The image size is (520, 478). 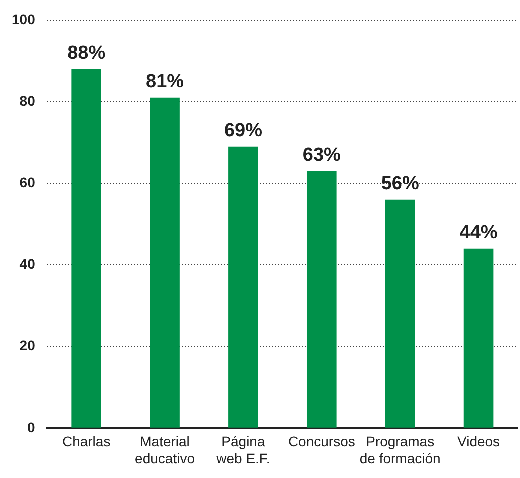 I want to click on data-label: 81%, so click(x=165, y=82).